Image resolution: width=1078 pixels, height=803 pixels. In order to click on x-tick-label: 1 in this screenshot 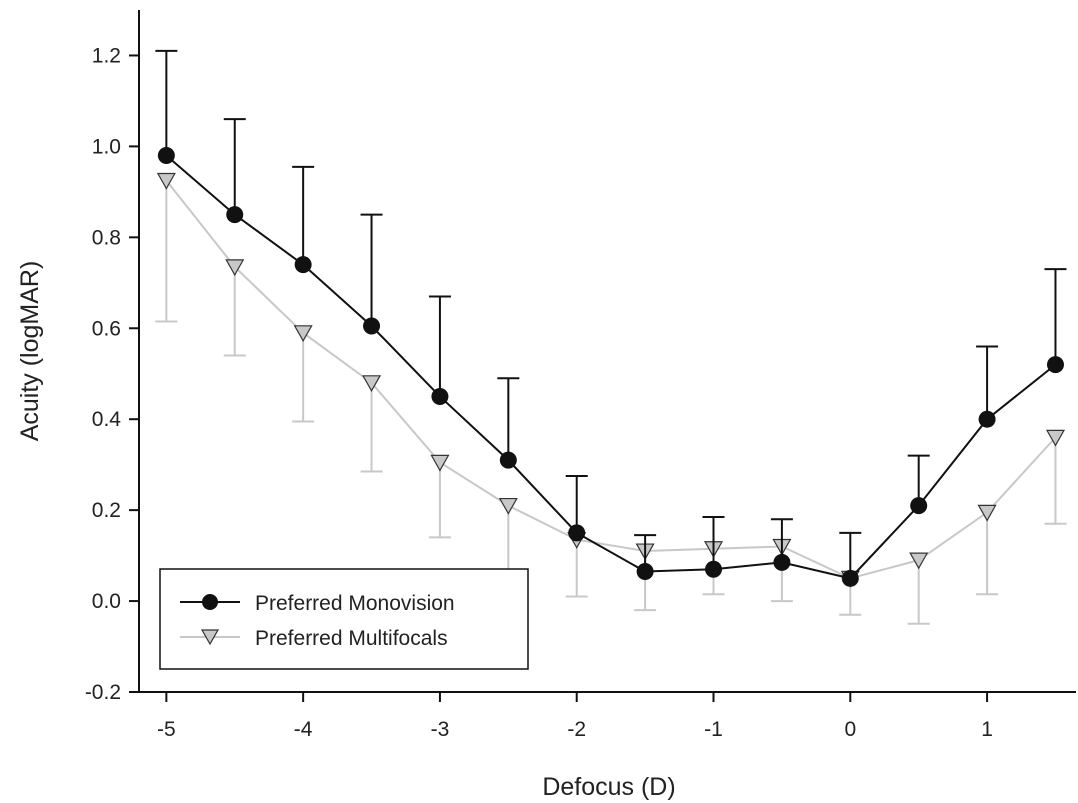, I will do `click(987, 729)`.